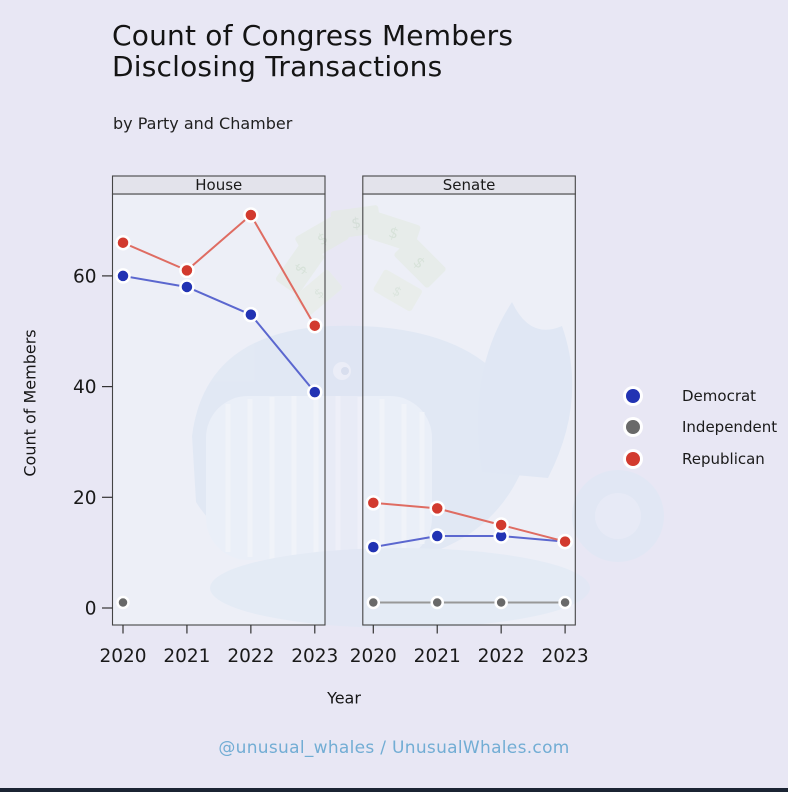  Describe the element at coordinates (525, 390) in the screenshot. I see `whale-tail-fluke` at that location.